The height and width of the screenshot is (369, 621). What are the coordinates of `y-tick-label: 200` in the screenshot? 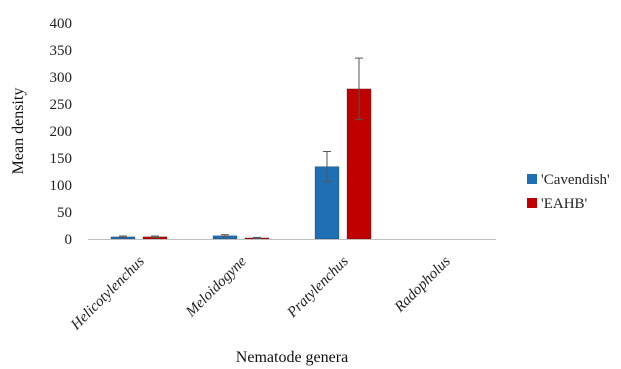 It's located at (61, 132).